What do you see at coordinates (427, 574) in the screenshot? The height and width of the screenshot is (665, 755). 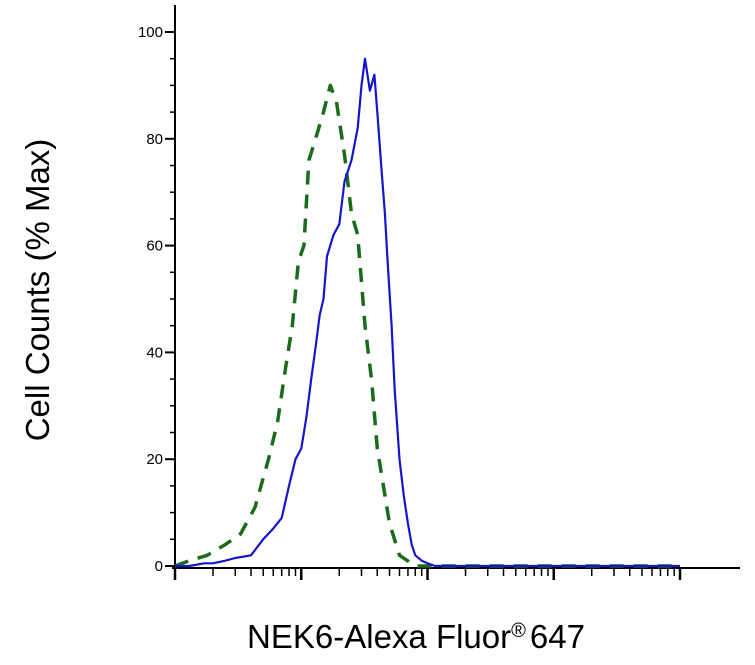 I see `x-axis-ticks` at bounding box center [427, 574].